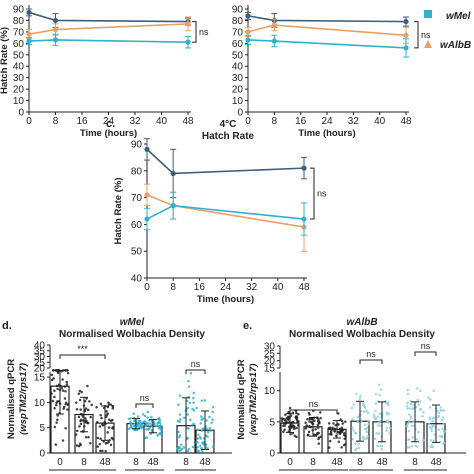 The image size is (474, 474). I want to click on panel-a-x-tick-label: 24, so click(109, 121).